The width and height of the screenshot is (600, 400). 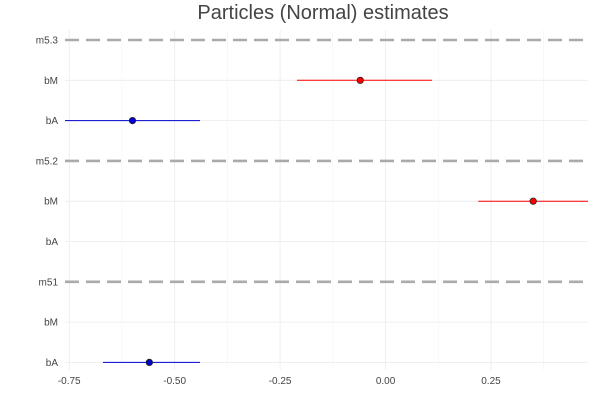 I want to click on x-tick-label: -0.25, so click(x=280, y=381).